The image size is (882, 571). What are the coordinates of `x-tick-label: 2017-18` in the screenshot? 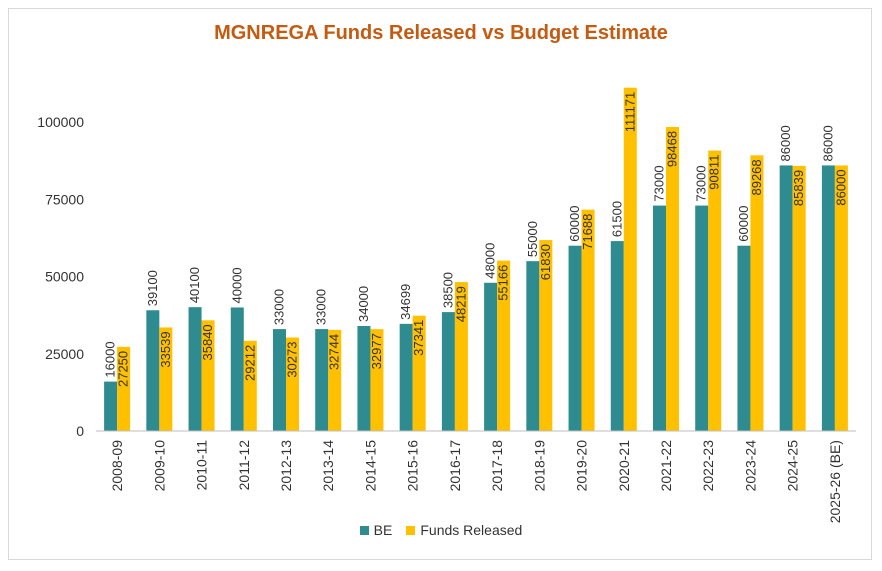 It's located at (497, 466).